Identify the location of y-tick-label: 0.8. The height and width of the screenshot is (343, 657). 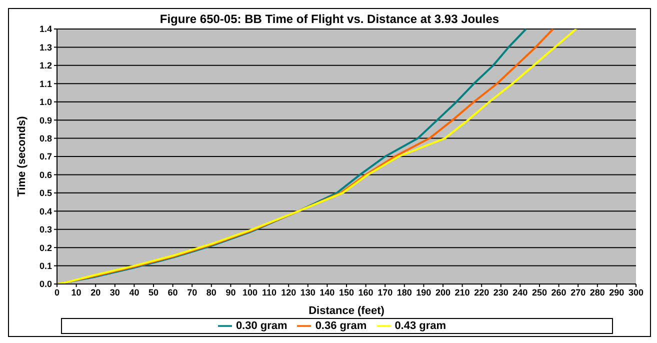
(45, 138).